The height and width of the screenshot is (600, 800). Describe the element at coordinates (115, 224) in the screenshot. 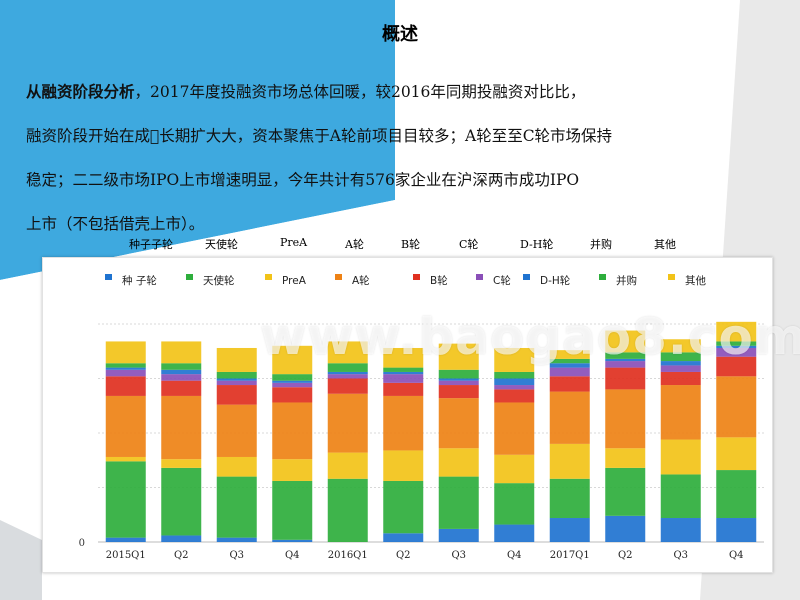

I see `paragraph-line-4: 上市（不包括借壳上市）。` at that location.